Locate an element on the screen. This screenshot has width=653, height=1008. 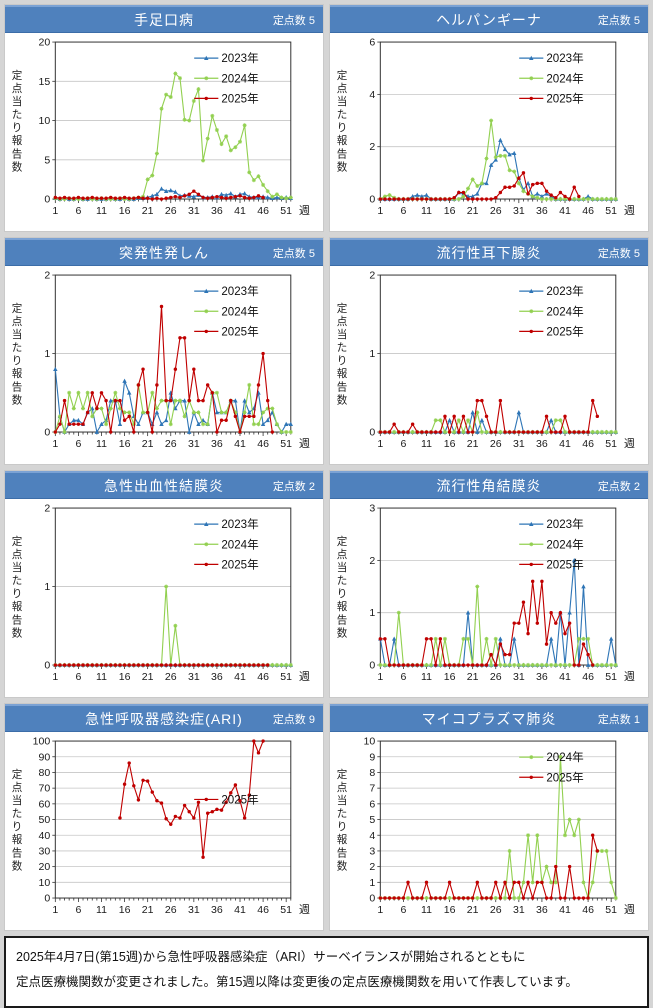
x-tick-label: 26 is located at coordinates (171, 677).